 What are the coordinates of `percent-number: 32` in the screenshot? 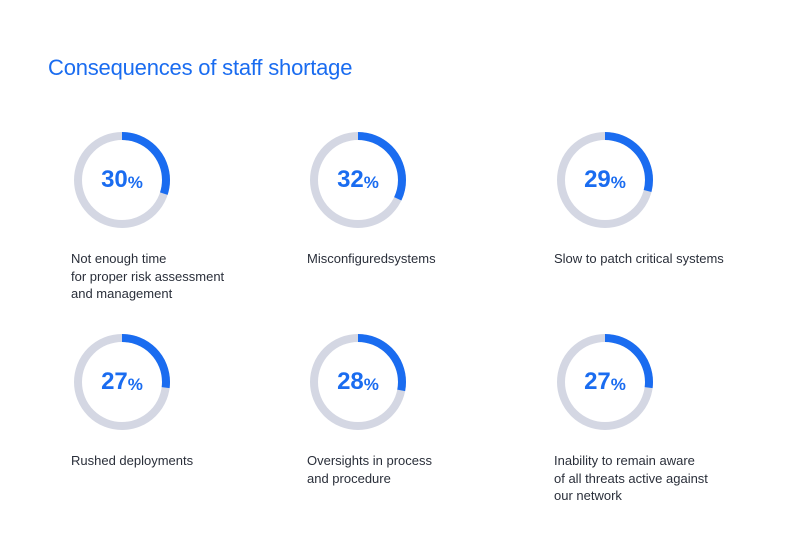 It's located at (350, 179).